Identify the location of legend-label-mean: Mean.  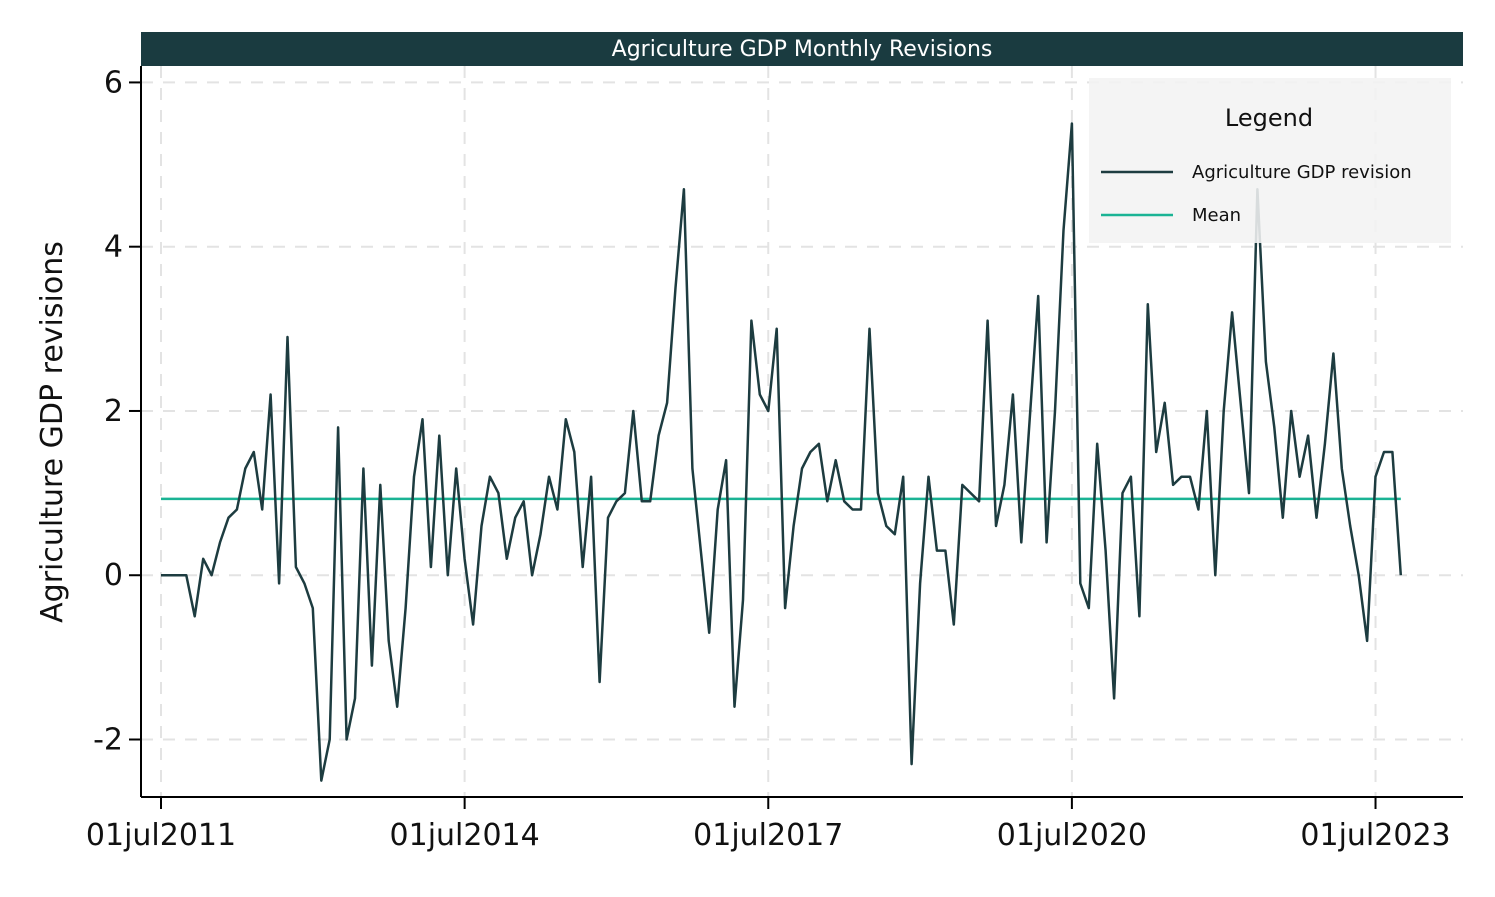
(1216, 215).